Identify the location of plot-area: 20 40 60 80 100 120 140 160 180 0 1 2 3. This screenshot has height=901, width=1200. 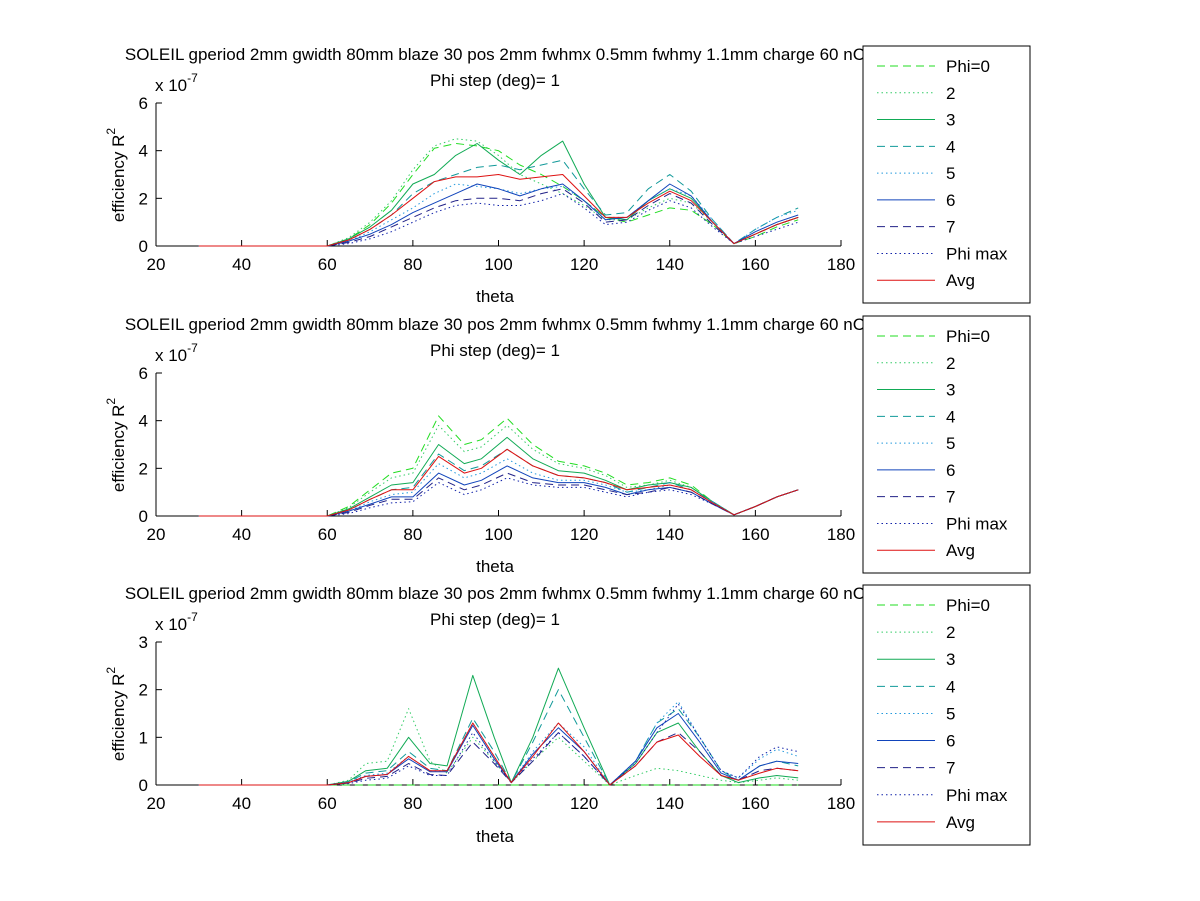
(497, 723).